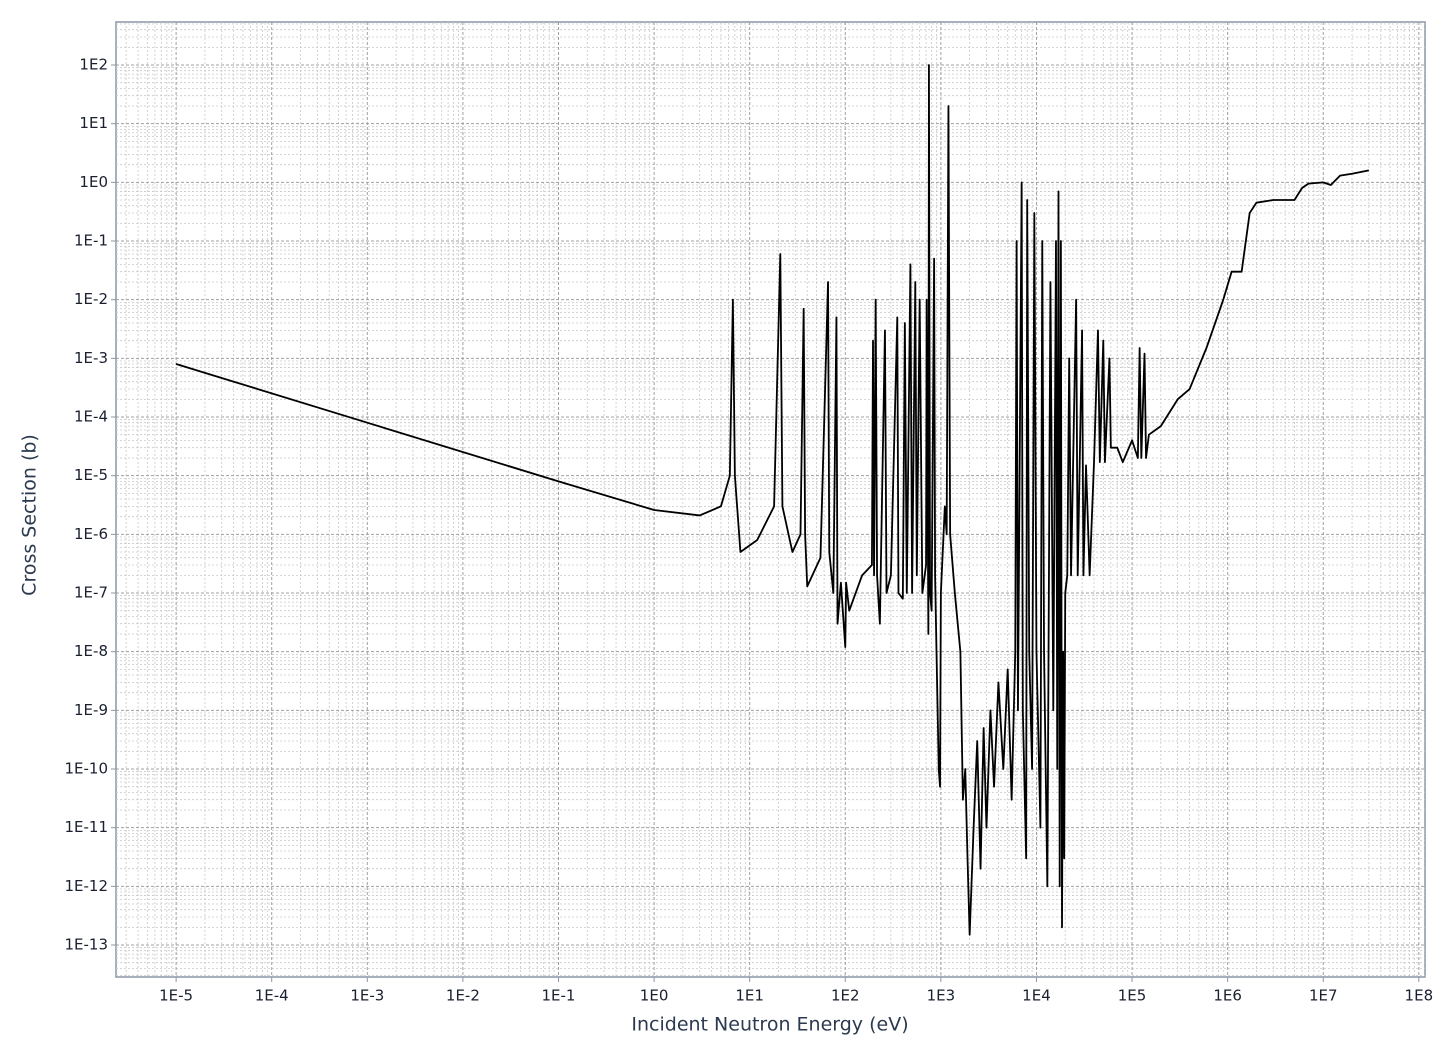 The image size is (1449, 1049). I want to click on y-tick-label: 1E-7, so click(91, 593).